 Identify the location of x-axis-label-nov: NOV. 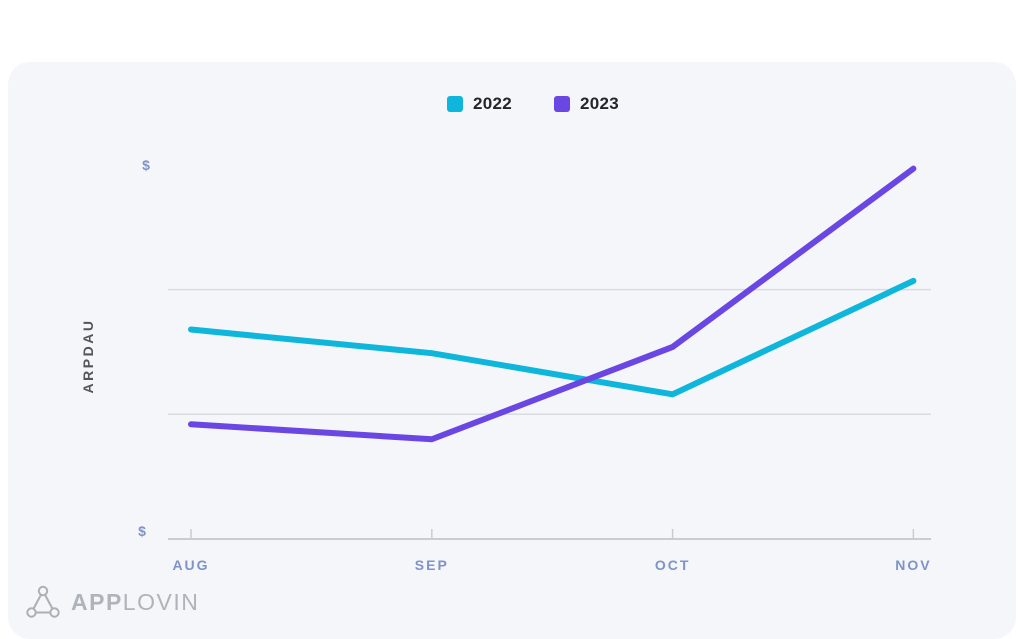
(913, 565).